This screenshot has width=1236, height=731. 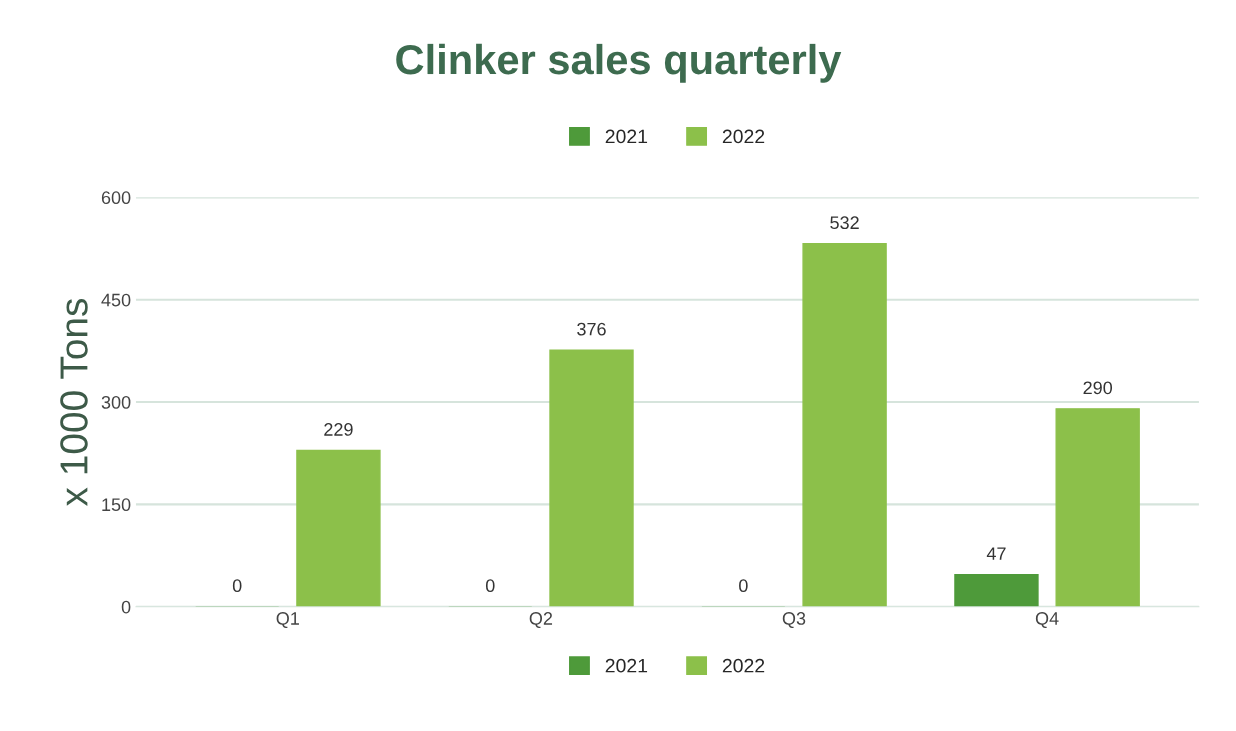 I want to click on x-tick-label: Q2, so click(x=541, y=620).